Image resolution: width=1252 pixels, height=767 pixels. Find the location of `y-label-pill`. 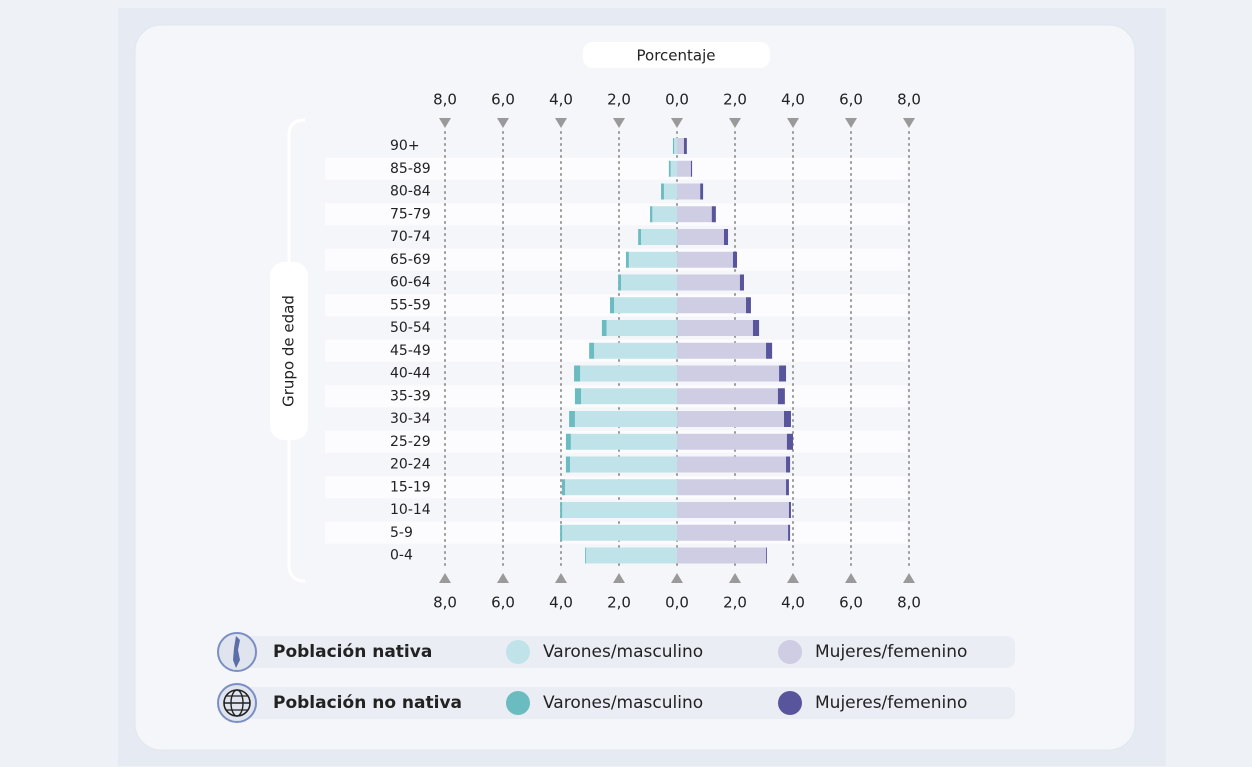

y-label-pill is located at coordinates (289, 351).